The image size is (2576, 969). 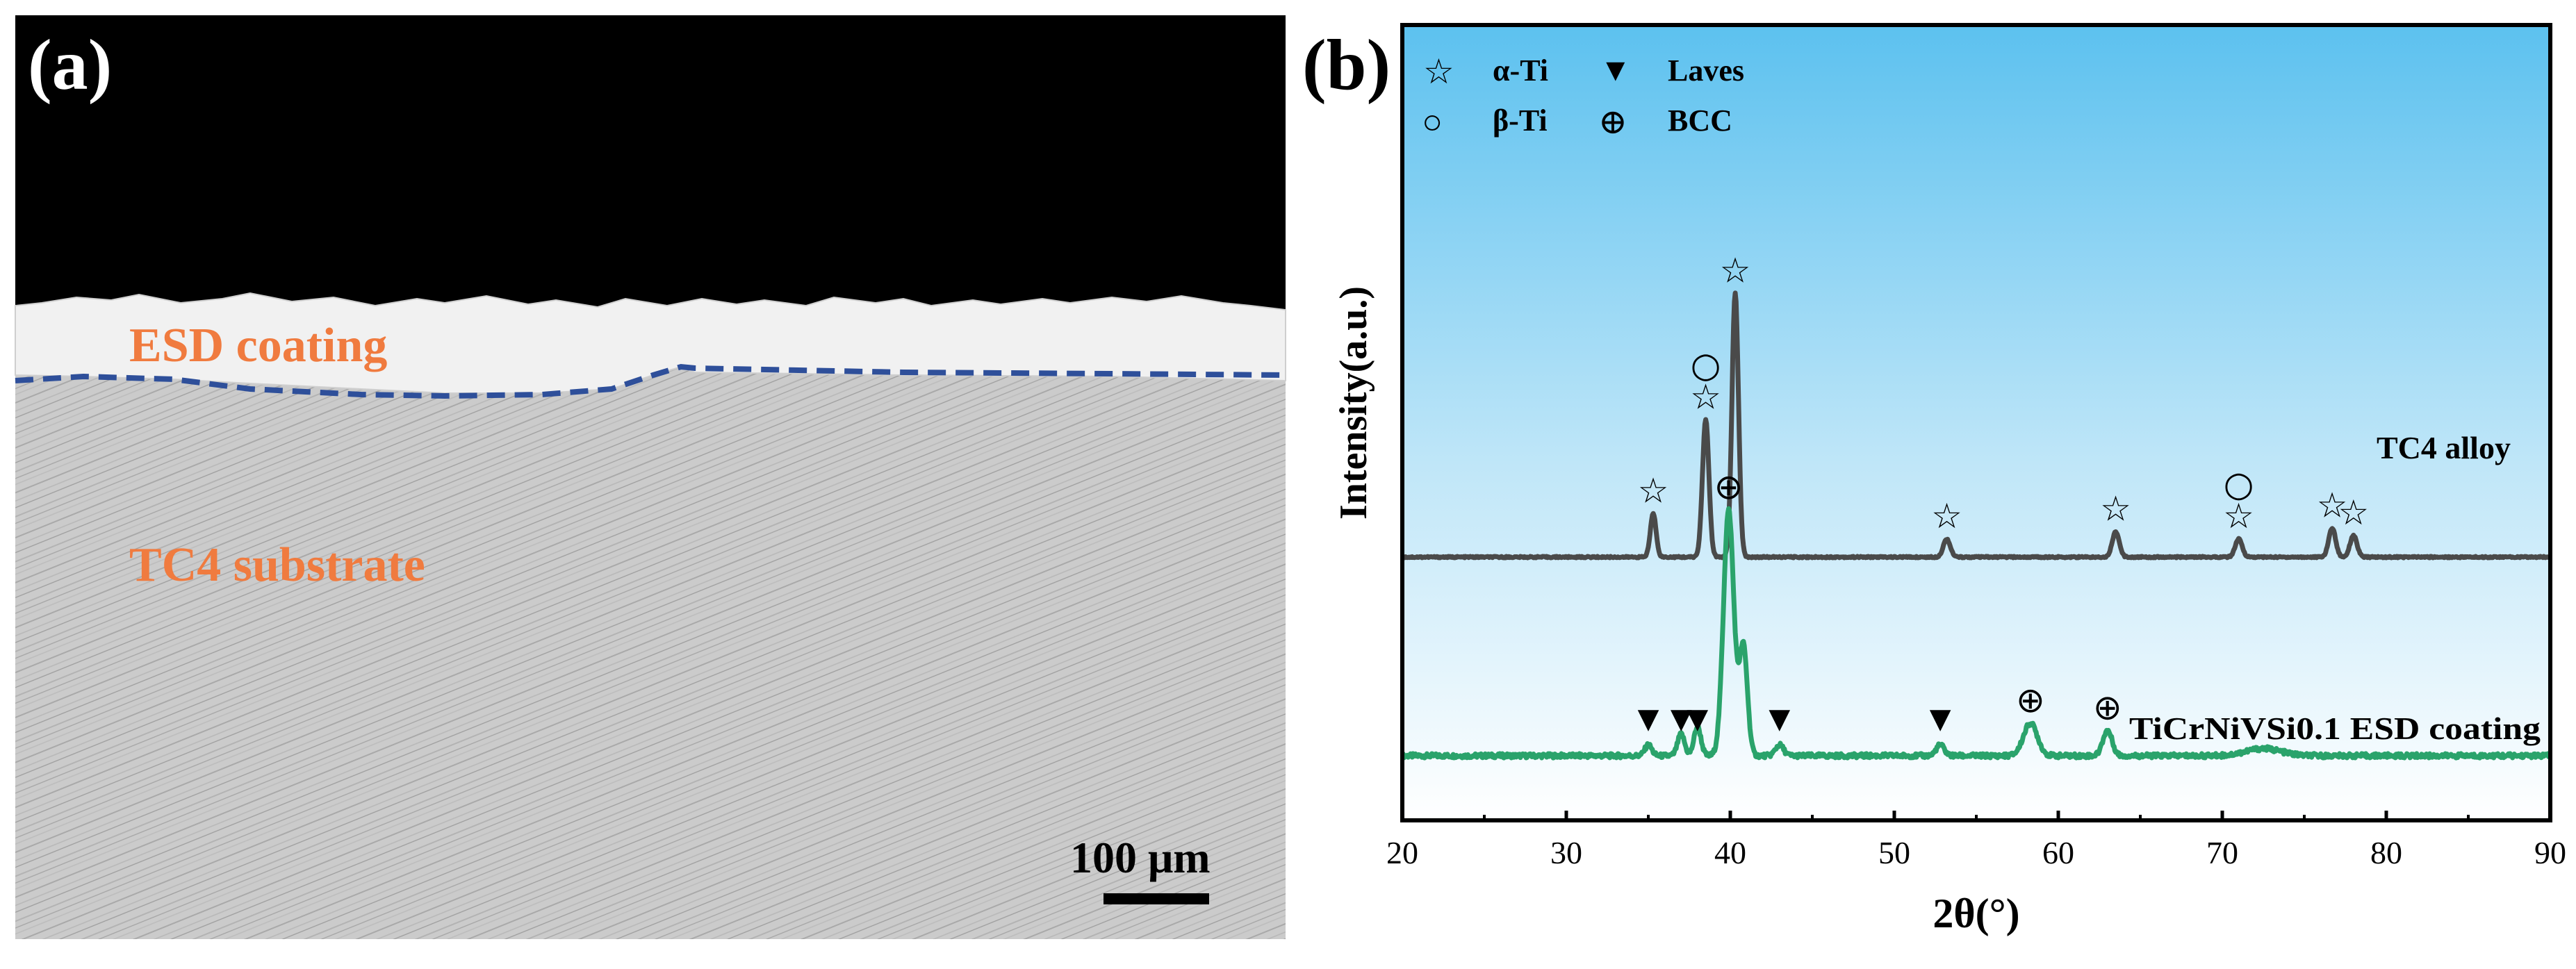 What do you see at coordinates (1894, 852) in the screenshot?
I see `x-tick-label: 50` at bounding box center [1894, 852].